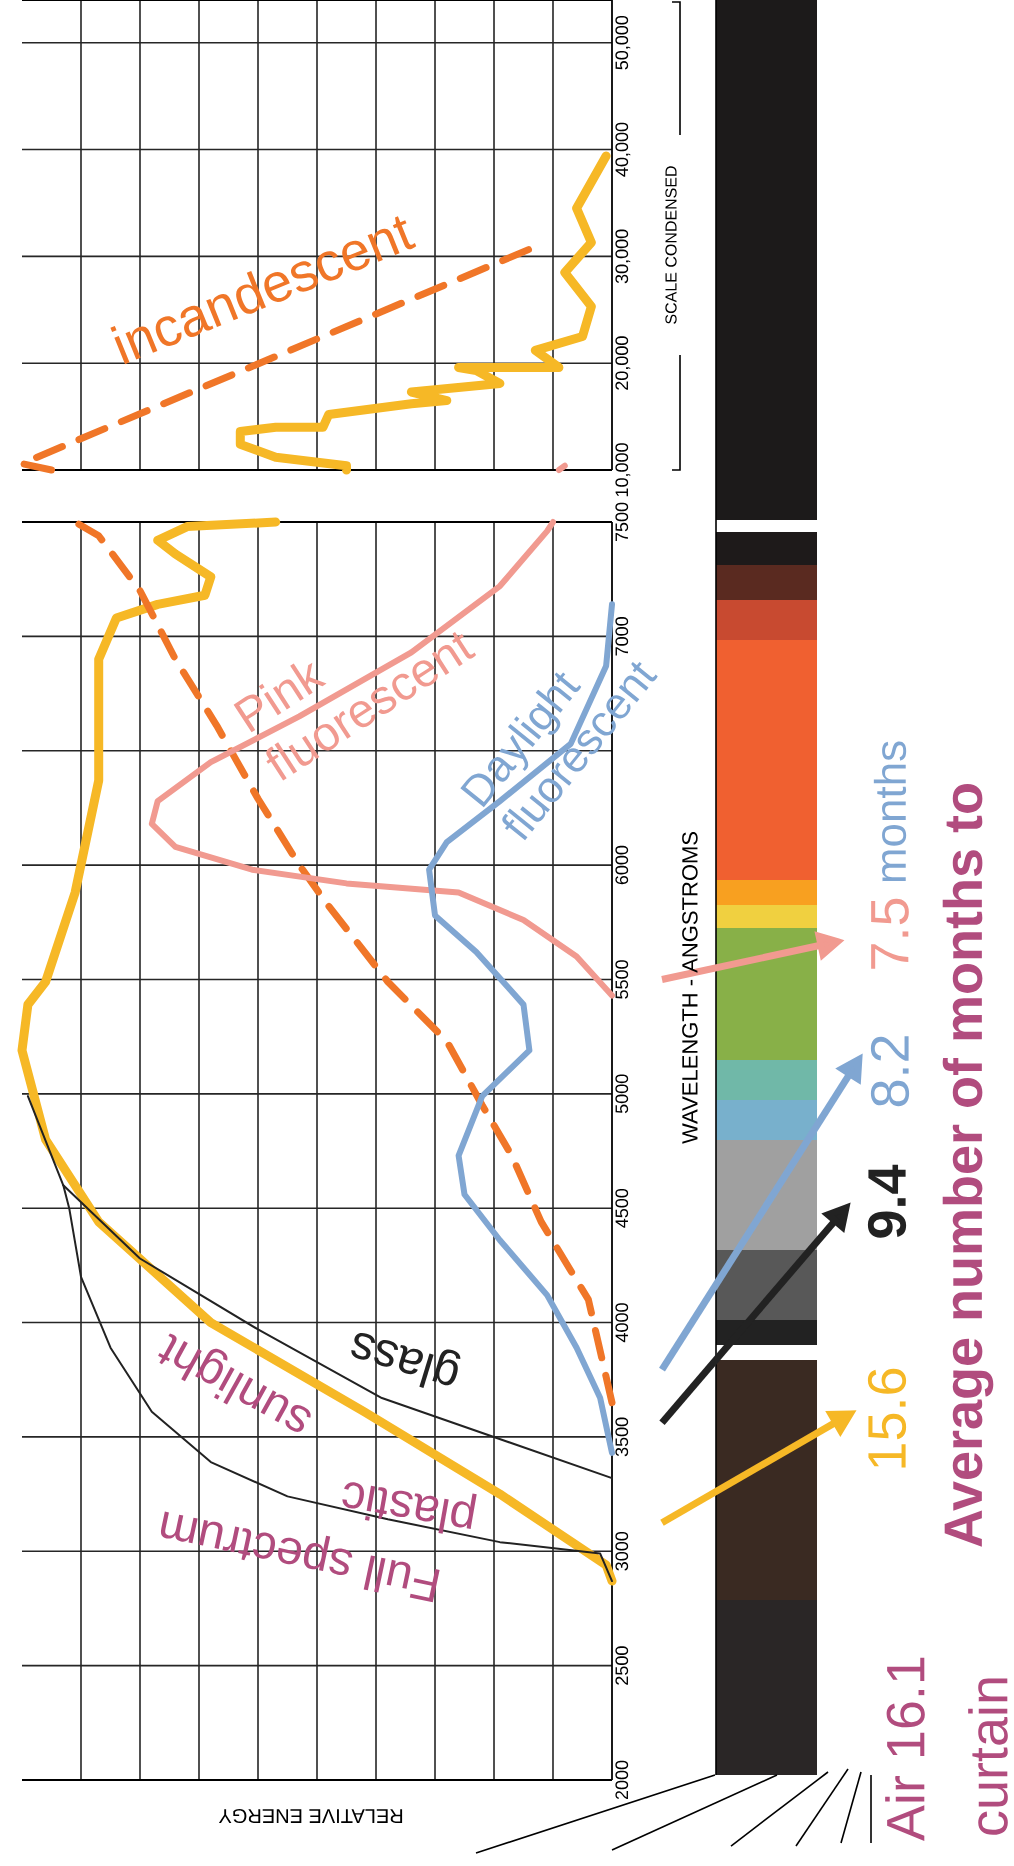 The height and width of the screenshot is (1866, 1014). I want to click on y-tick-label: 4500, so click(622, 1208).